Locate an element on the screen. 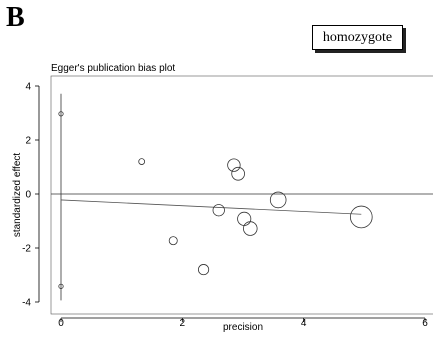 The image size is (433, 337). x-tick-label: 6 is located at coordinates (425, 323).